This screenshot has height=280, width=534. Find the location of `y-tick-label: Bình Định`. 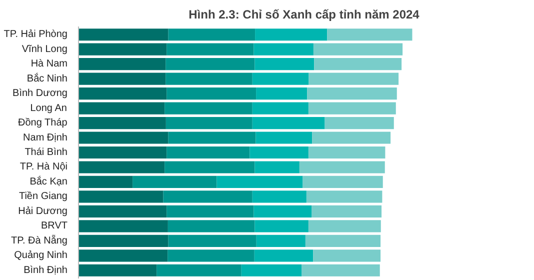

y-tick-label: Bình Định is located at coordinates (46, 270).